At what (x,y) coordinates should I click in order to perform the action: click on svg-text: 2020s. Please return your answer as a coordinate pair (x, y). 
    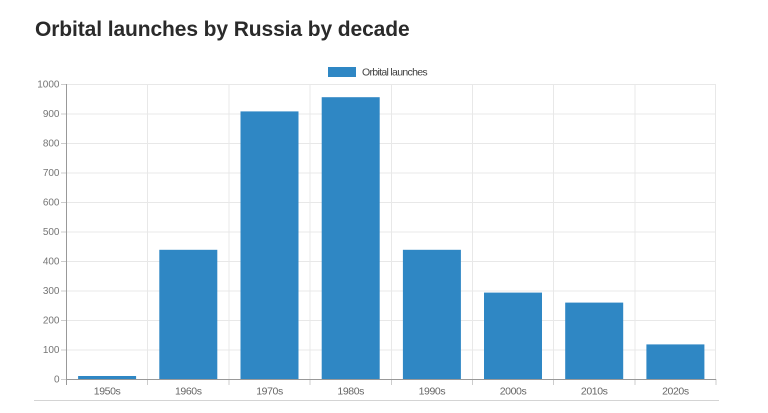
    Looking at the image, I should click on (675, 392).